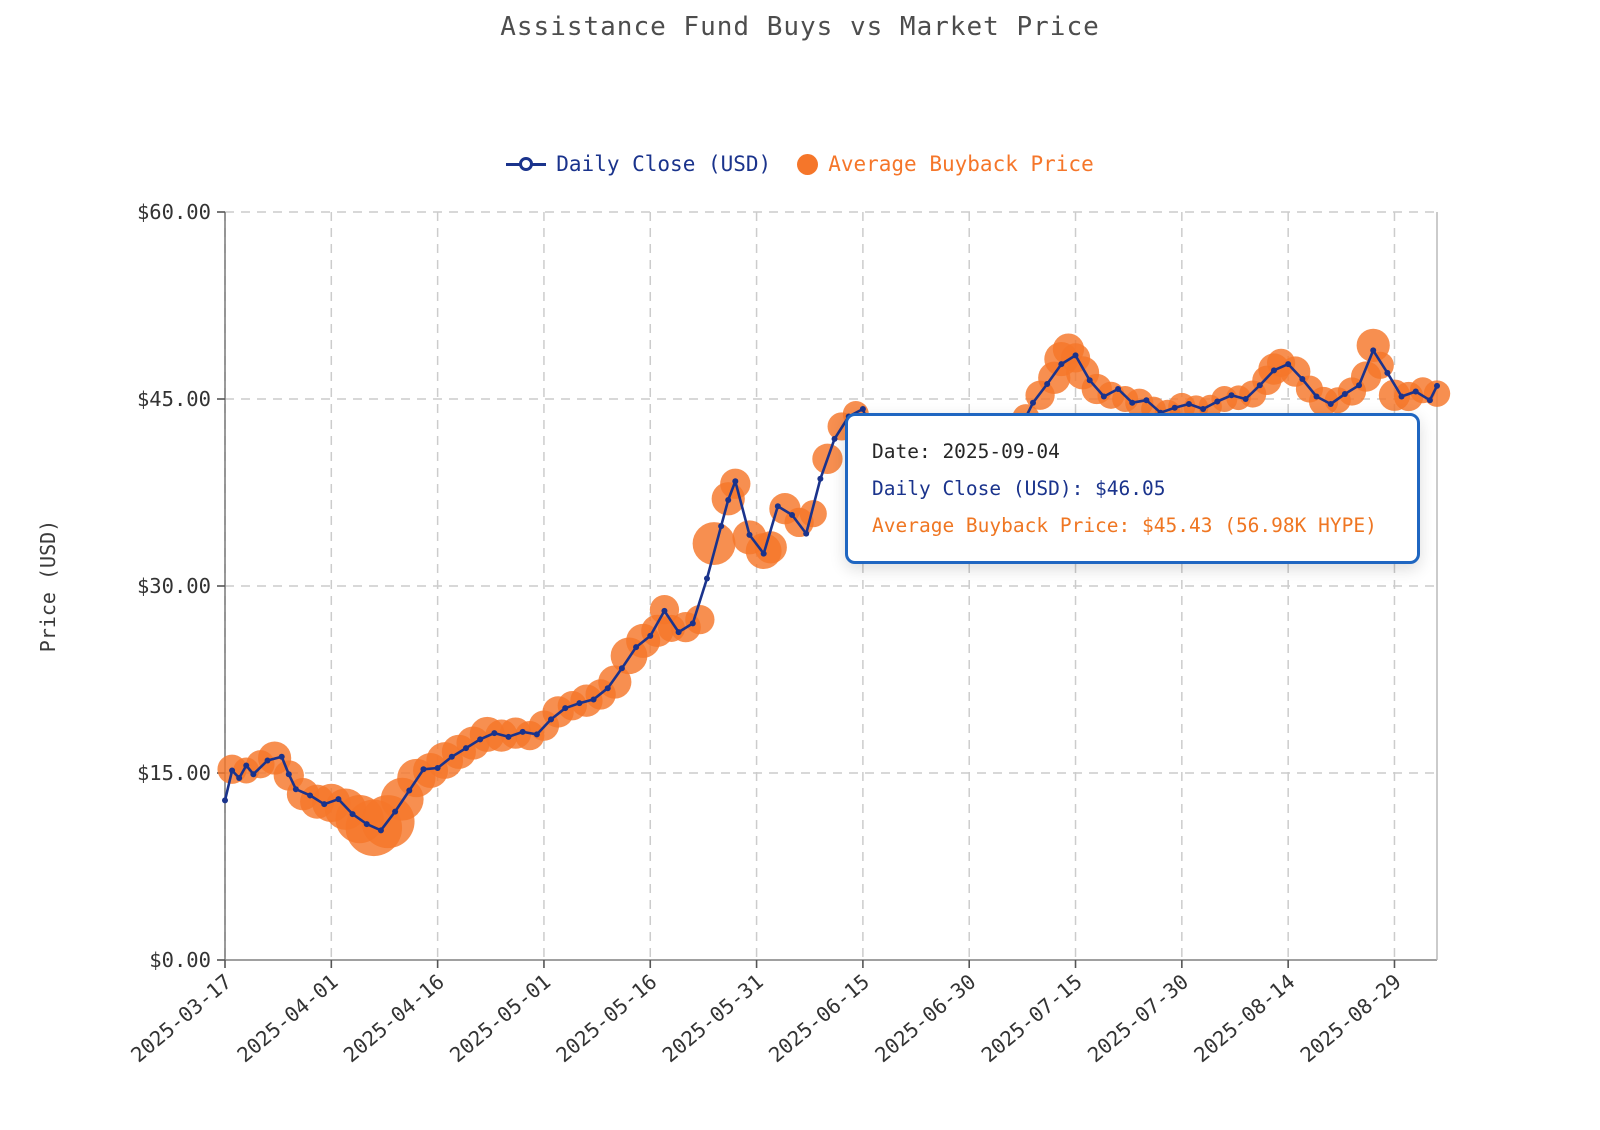  What do you see at coordinates (174, 773) in the screenshot?
I see `y-tick-label: $15.00` at bounding box center [174, 773].